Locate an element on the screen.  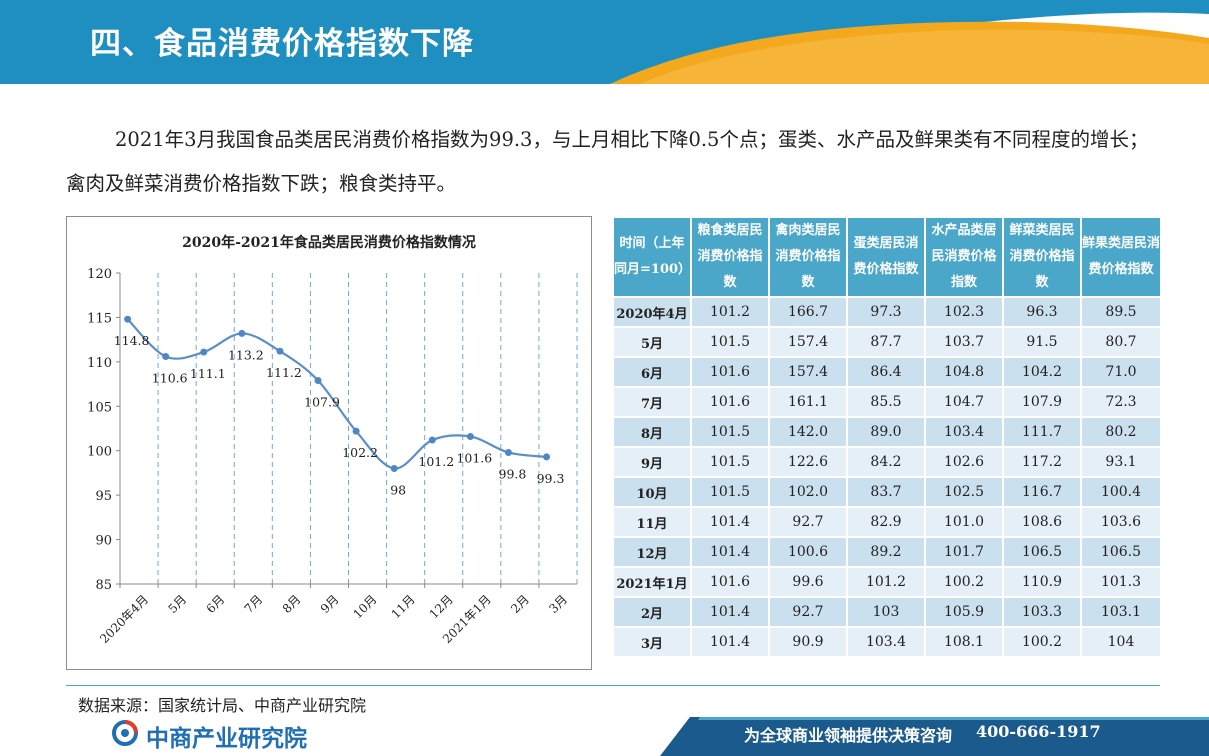
table-value-cell: 108.1 is located at coordinates (964, 642).